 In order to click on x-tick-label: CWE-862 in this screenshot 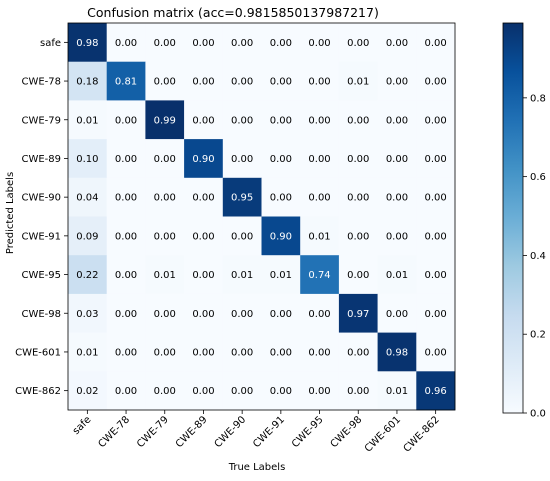, I will do `click(422, 434)`.